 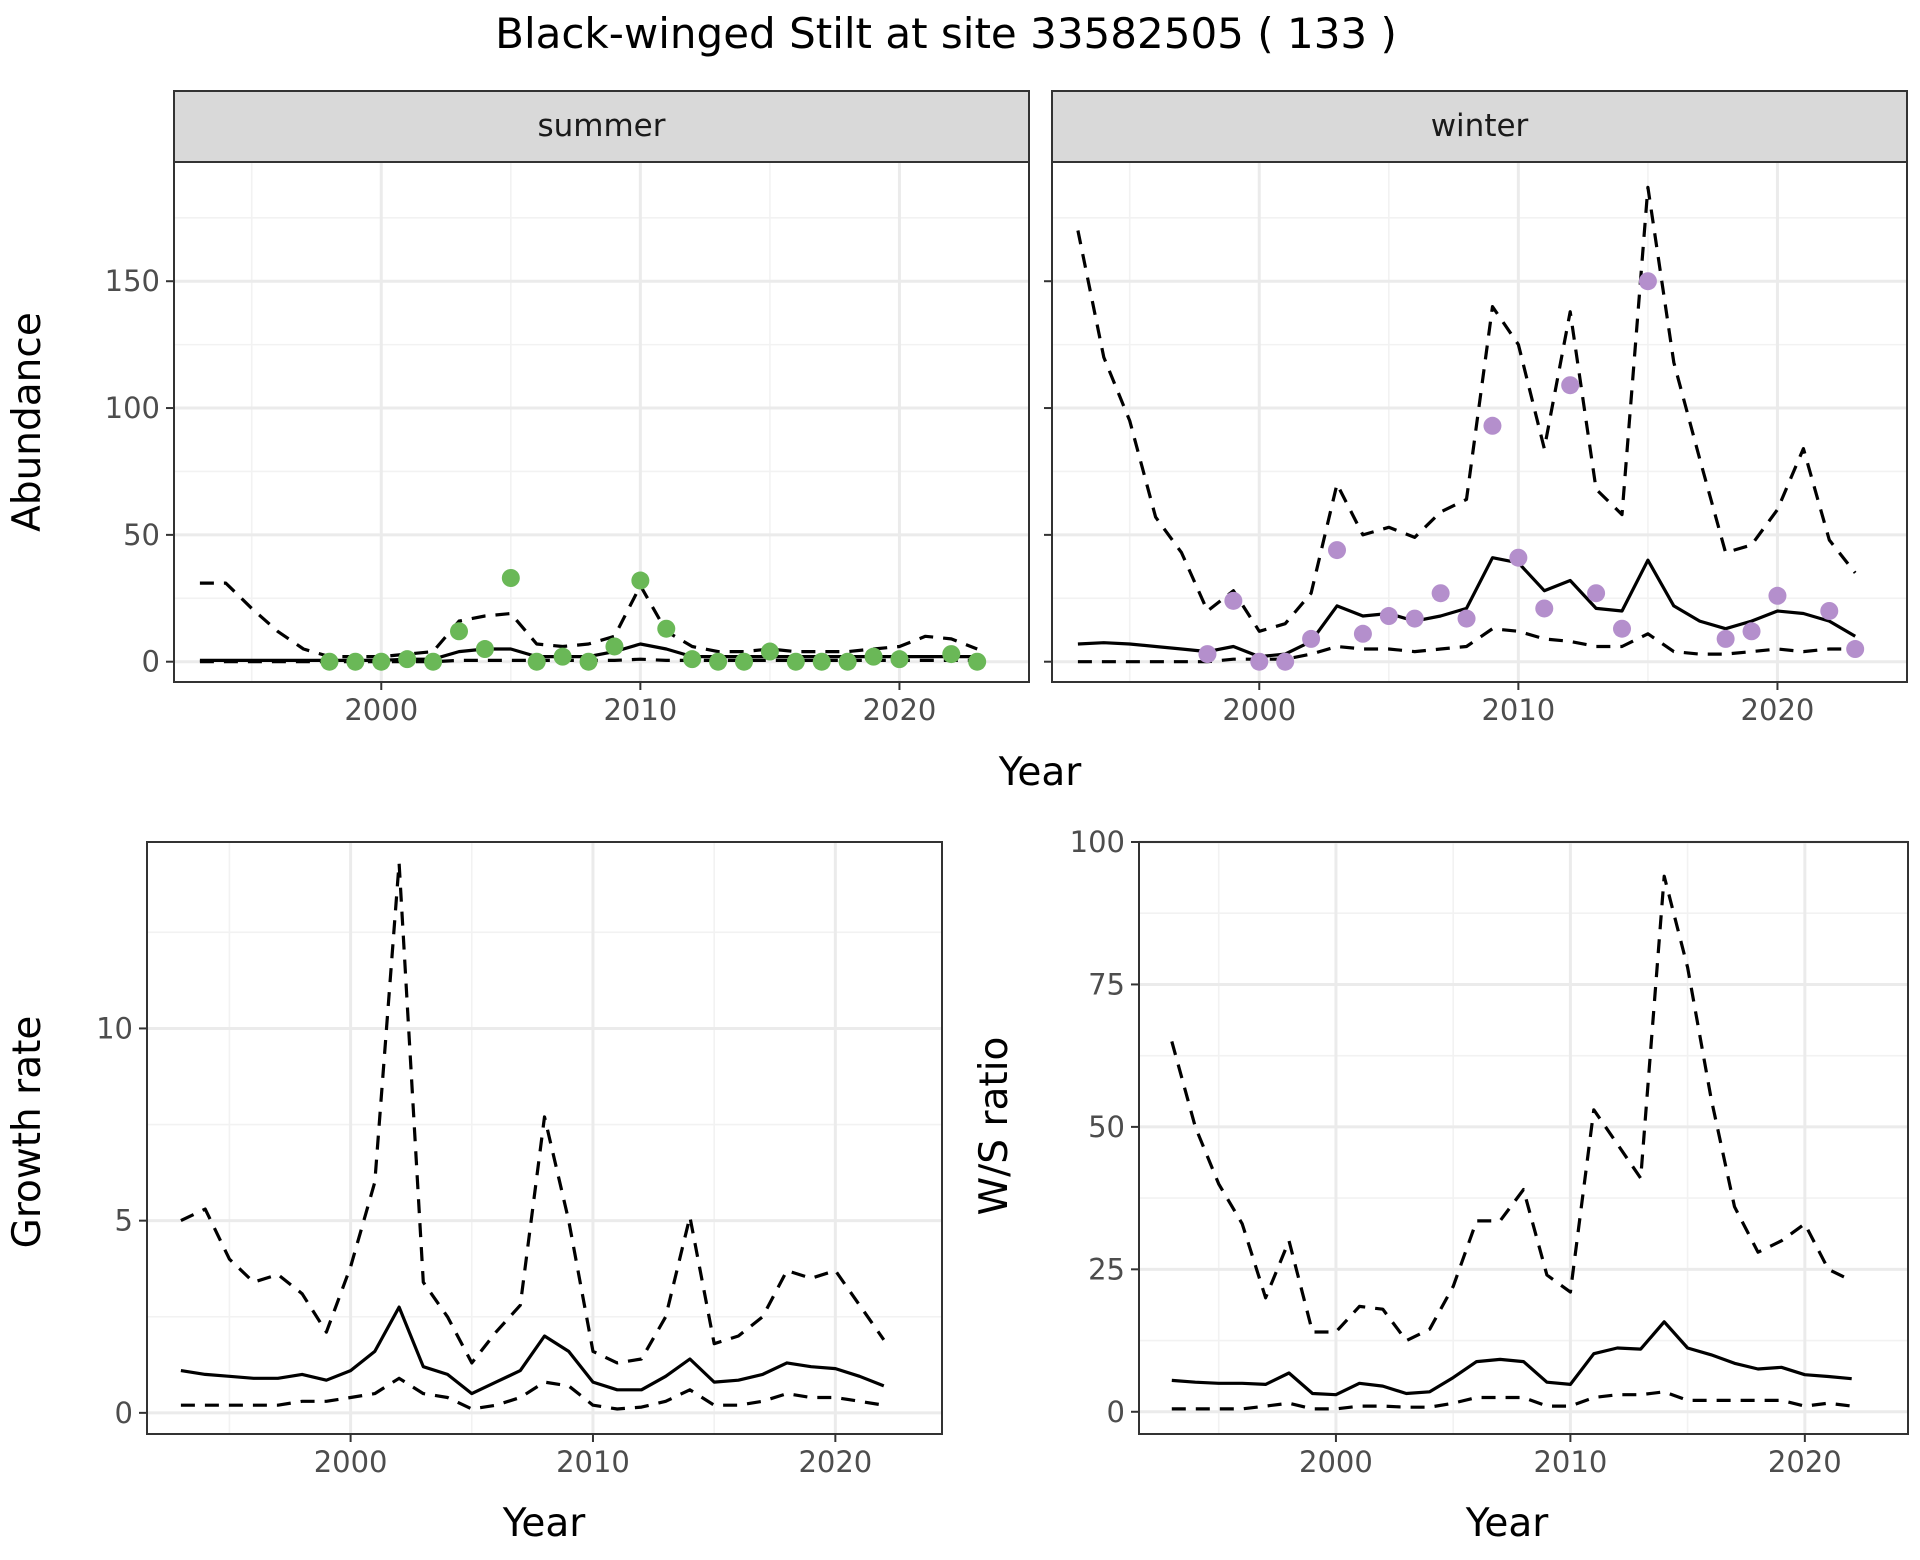 What do you see at coordinates (994, 1126) in the screenshot?
I see `y-axis-title-ws-ratio: W/S ratio` at bounding box center [994, 1126].